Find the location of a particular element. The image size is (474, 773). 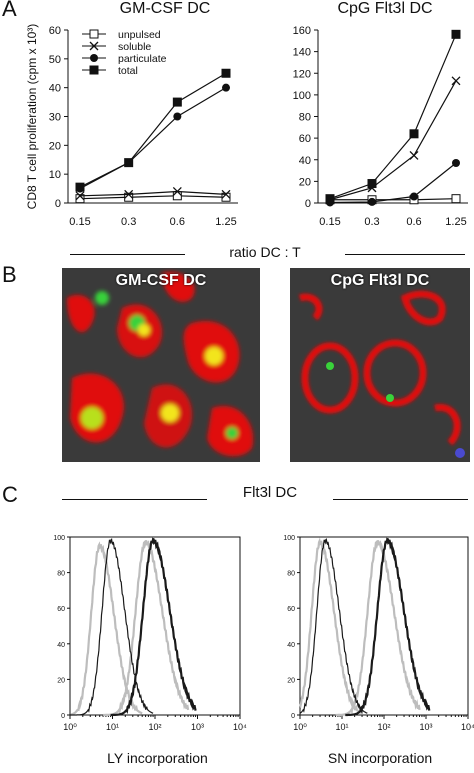

chart-a1-xtick-label: 0.15 is located at coordinates (329, 222).